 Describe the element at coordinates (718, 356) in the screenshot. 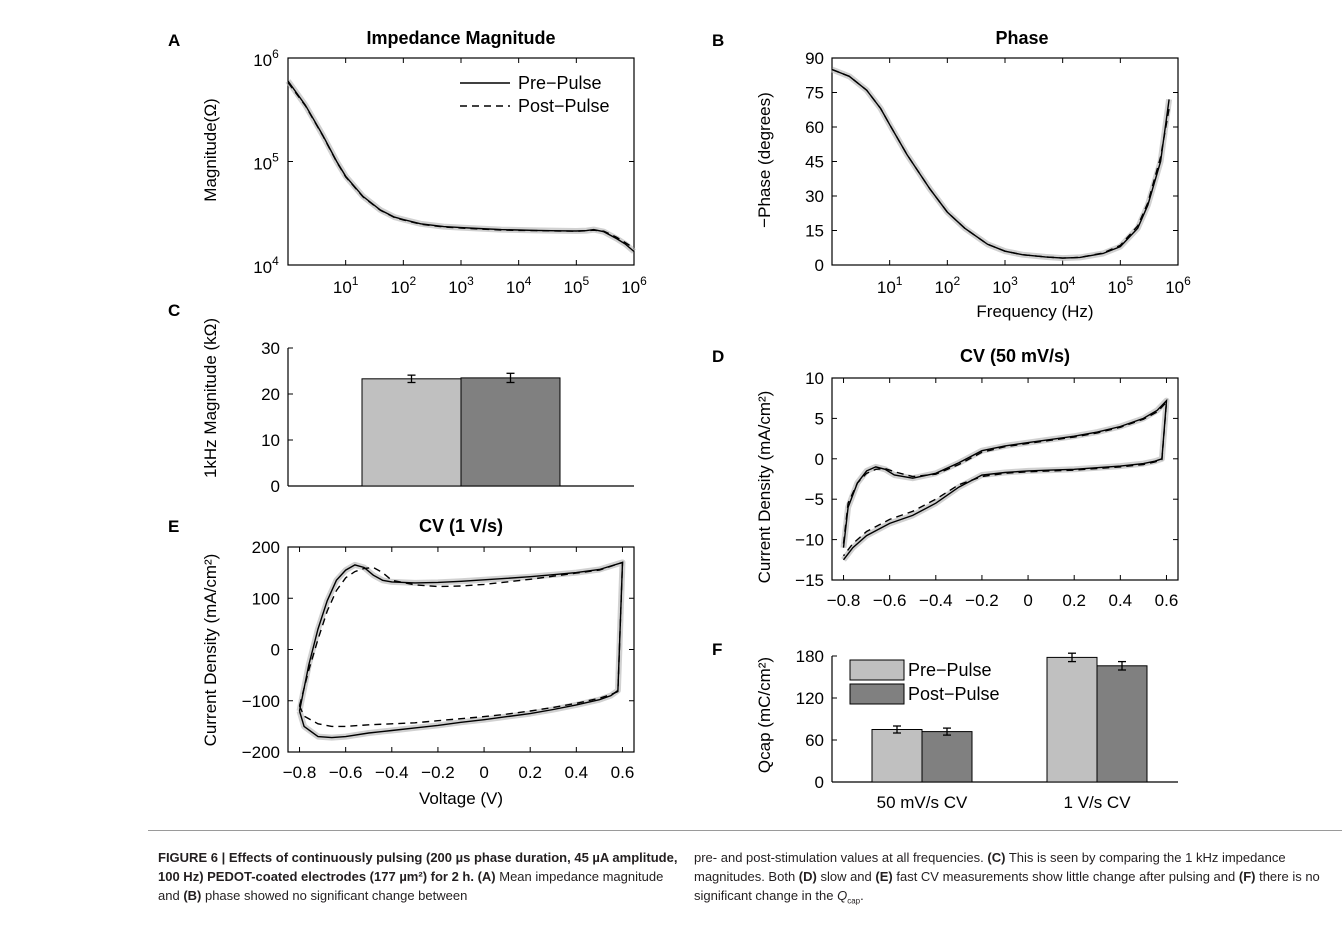

I see `panel-letter-d: D` at that location.